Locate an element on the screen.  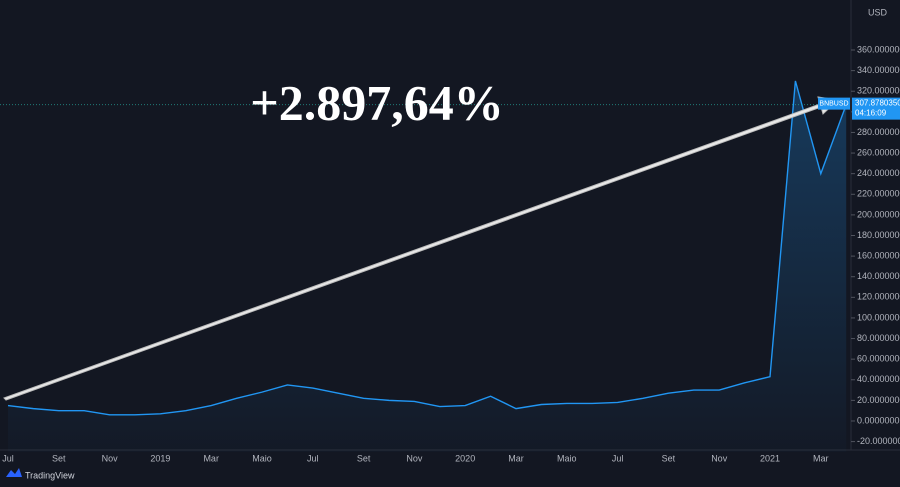
annotation: +2.897,64% is located at coordinates (377, 102).